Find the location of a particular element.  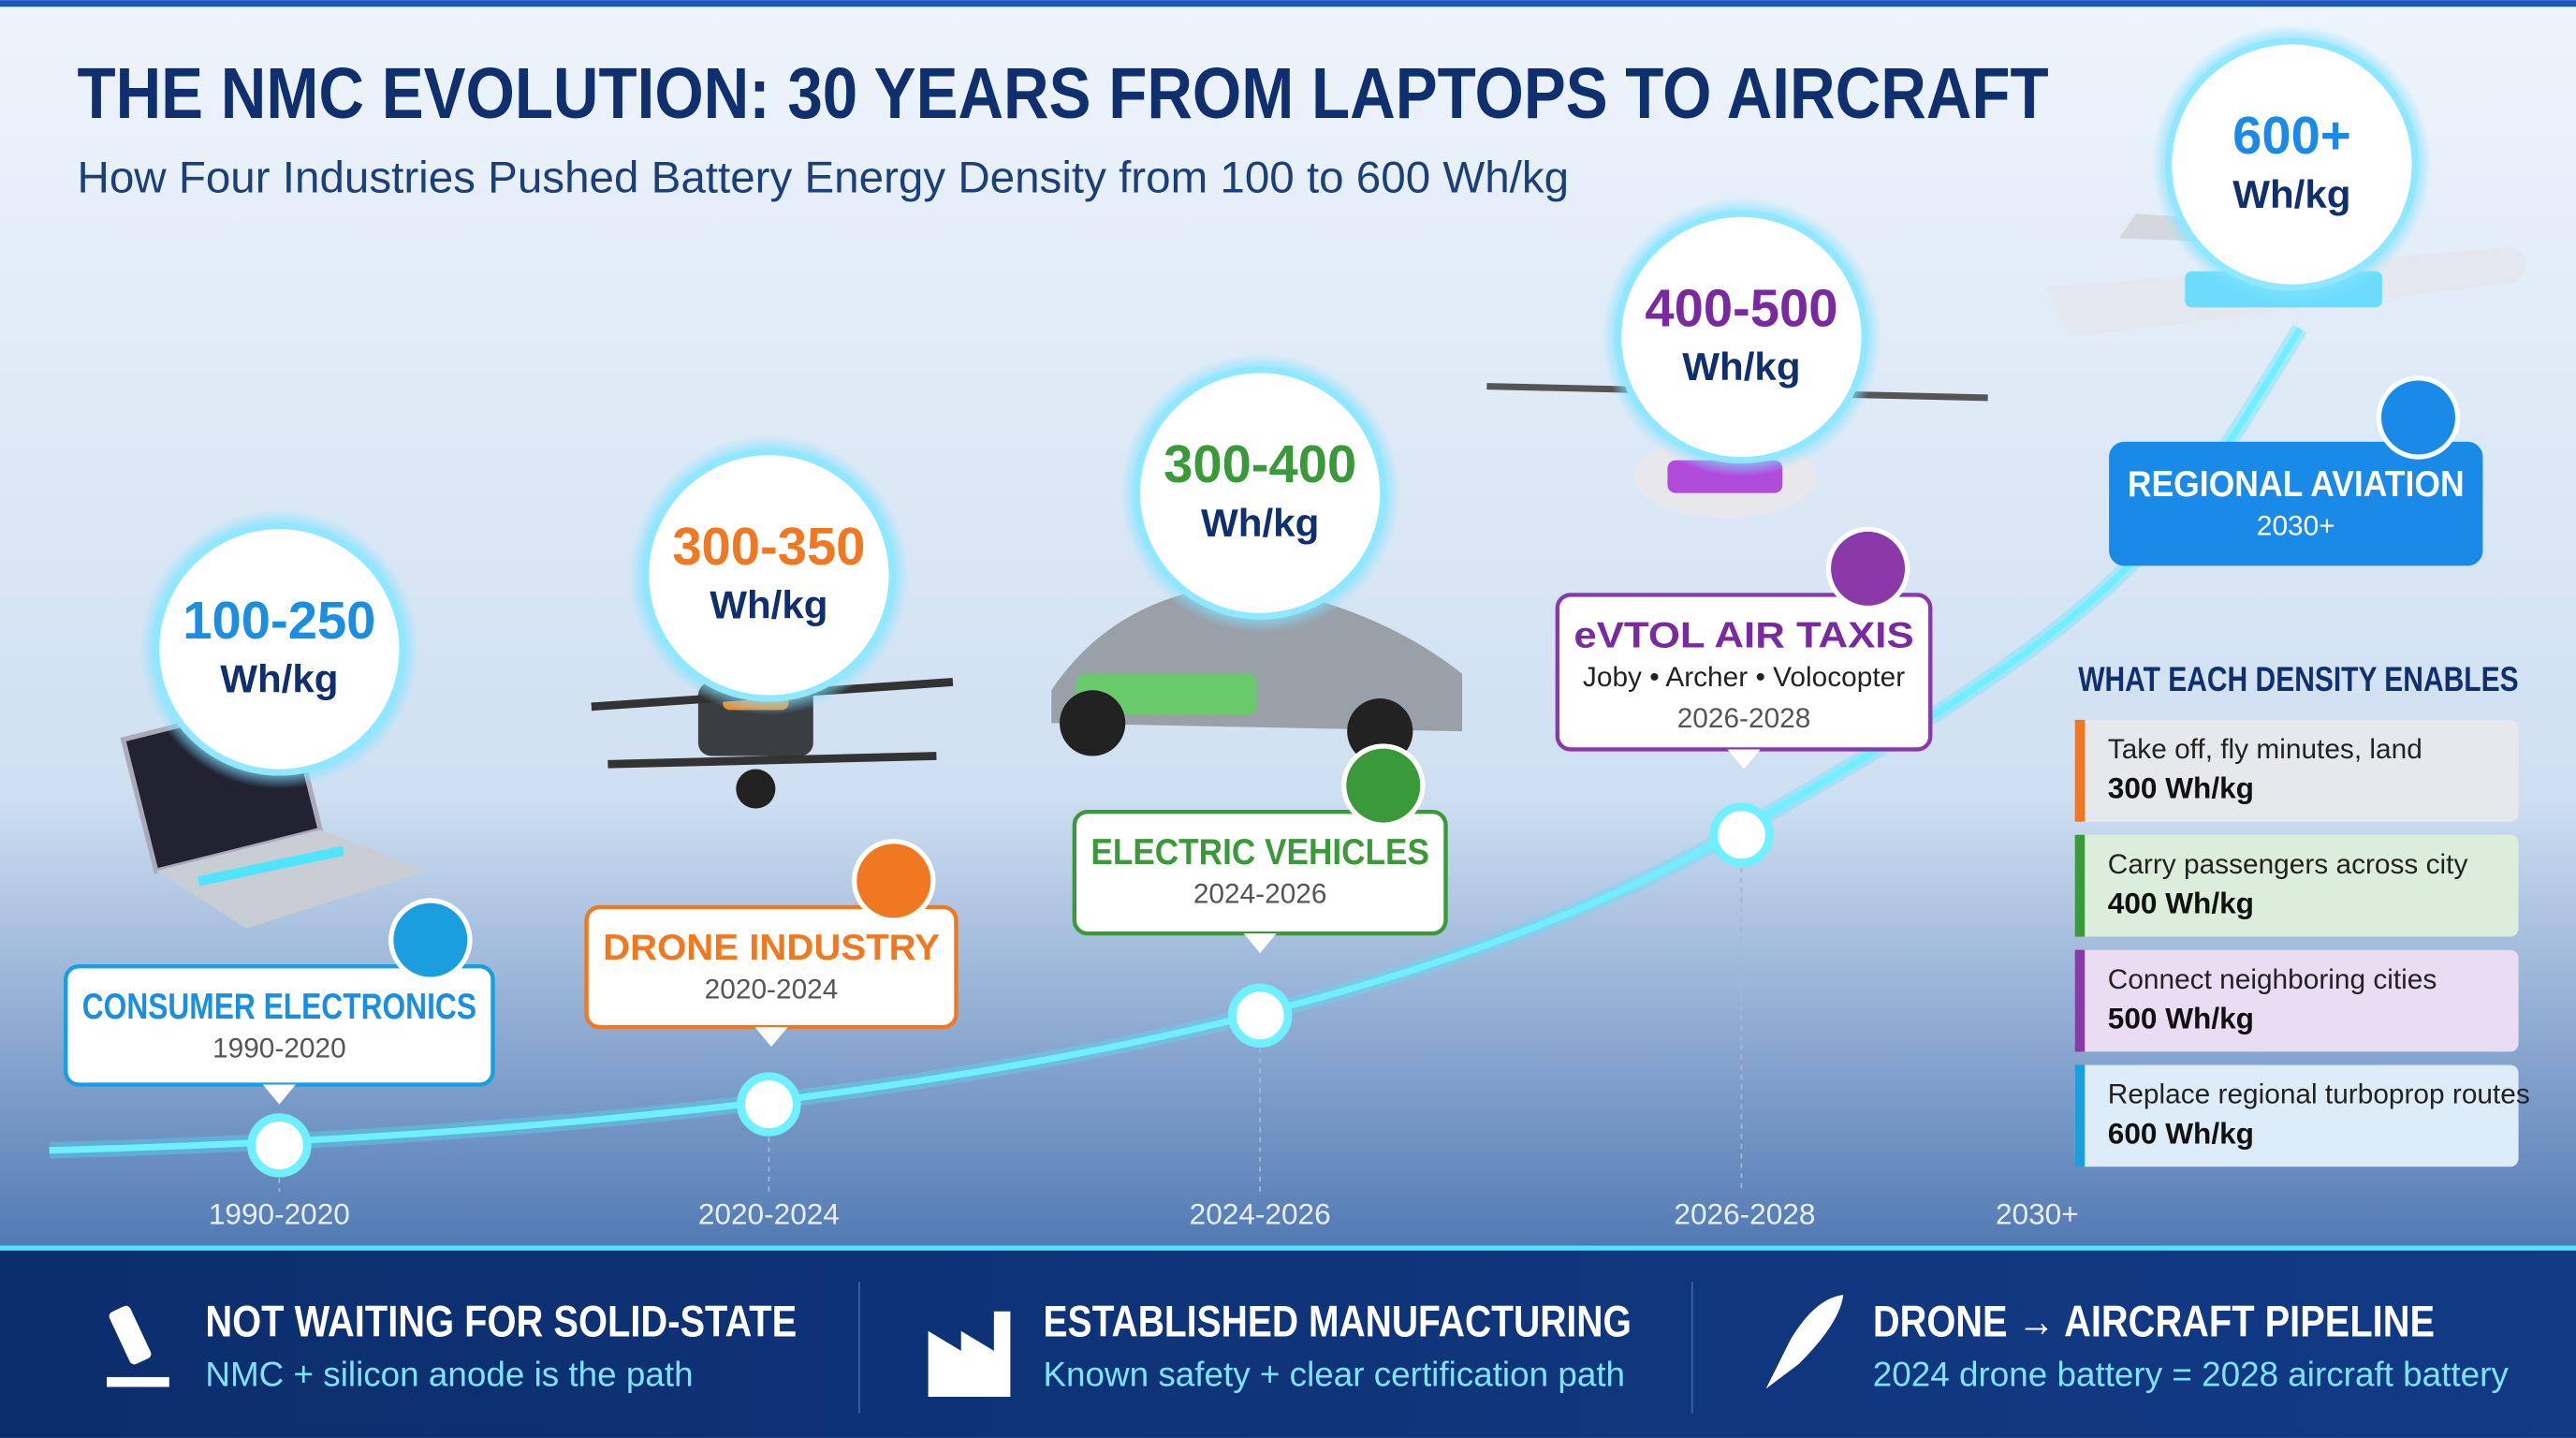

timeline-label: 2020-2024 is located at coordinates (769, 1213).